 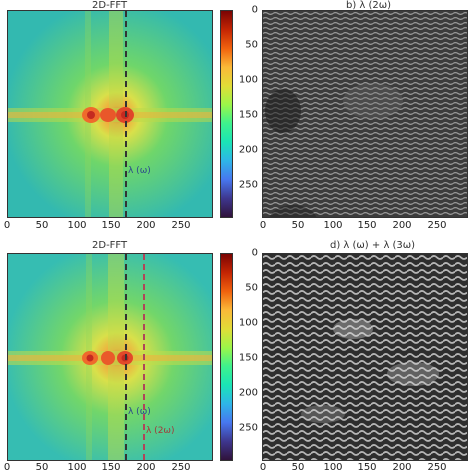 I want to click on panel-title: d) λ (ω) + λ (3ω), so click(x=373, y=245).